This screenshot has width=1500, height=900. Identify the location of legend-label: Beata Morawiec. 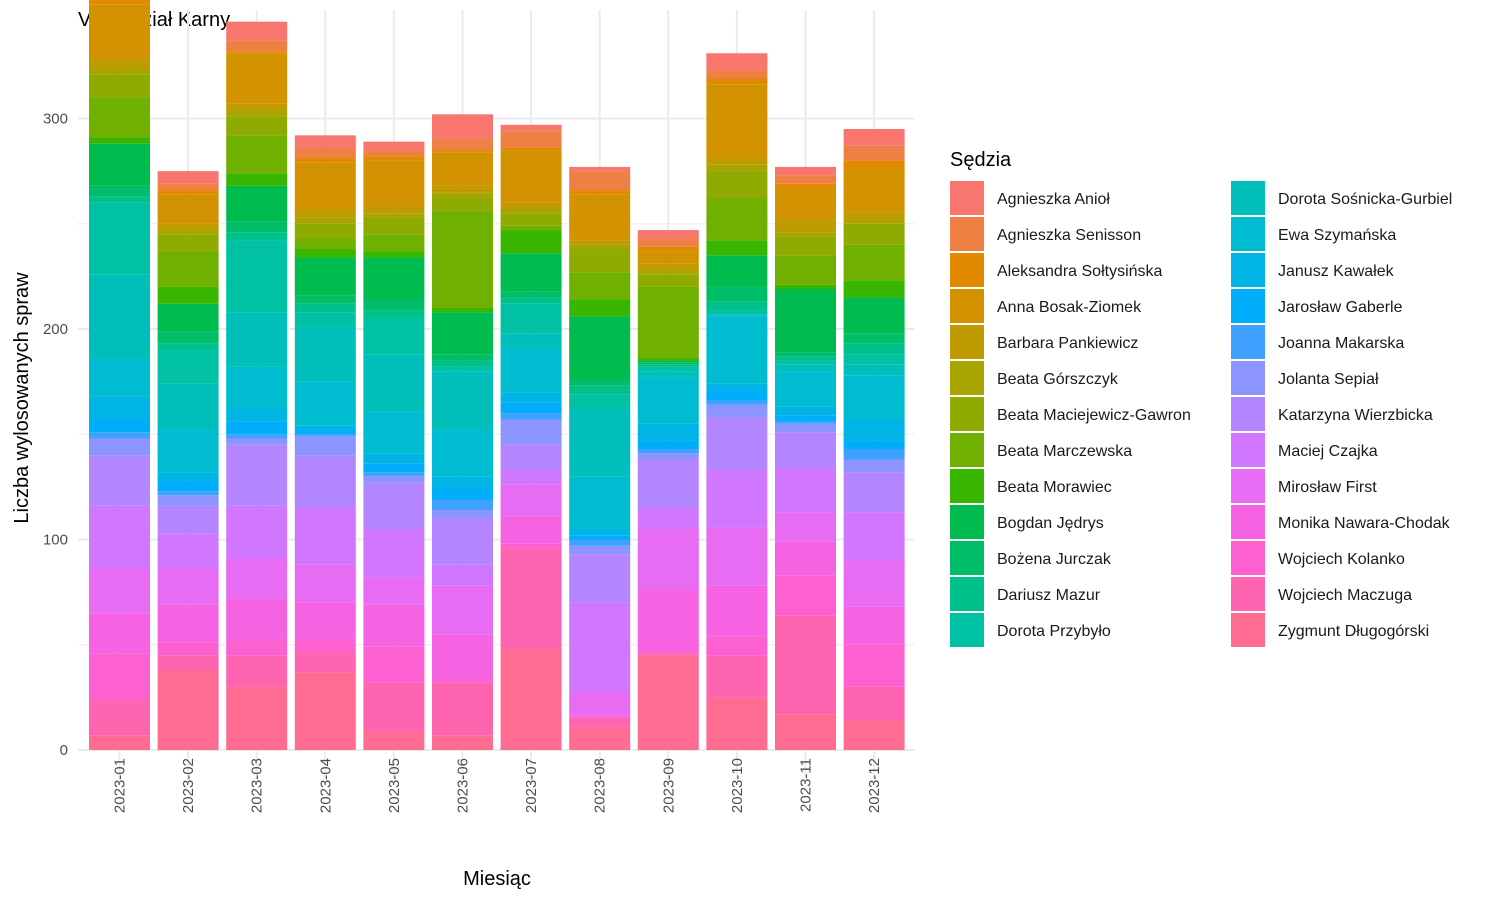
(1054, 487).